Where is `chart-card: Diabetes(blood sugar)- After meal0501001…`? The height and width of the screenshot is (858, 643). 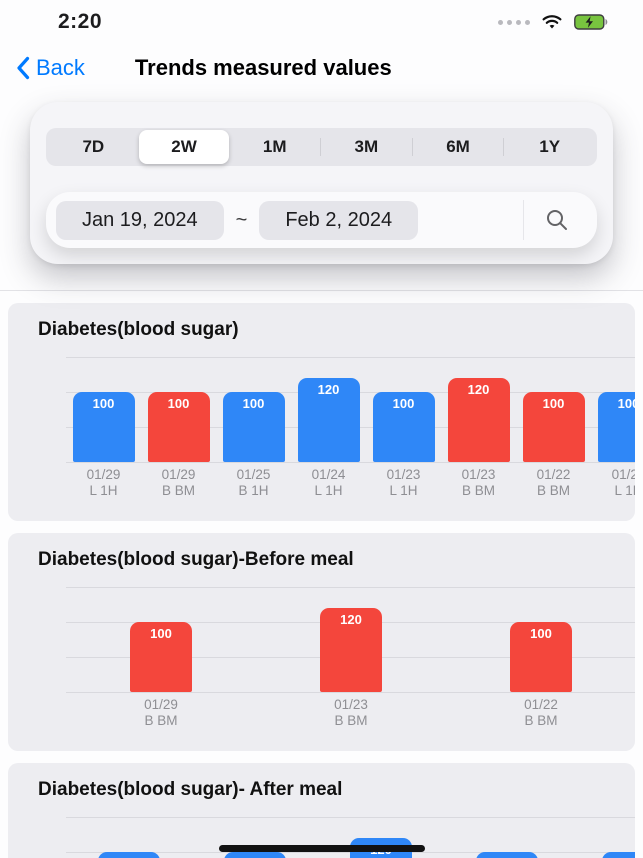 chart-card: Diabetes(blood sugar)- After meal0501001… is located at coordinates (321, 810).